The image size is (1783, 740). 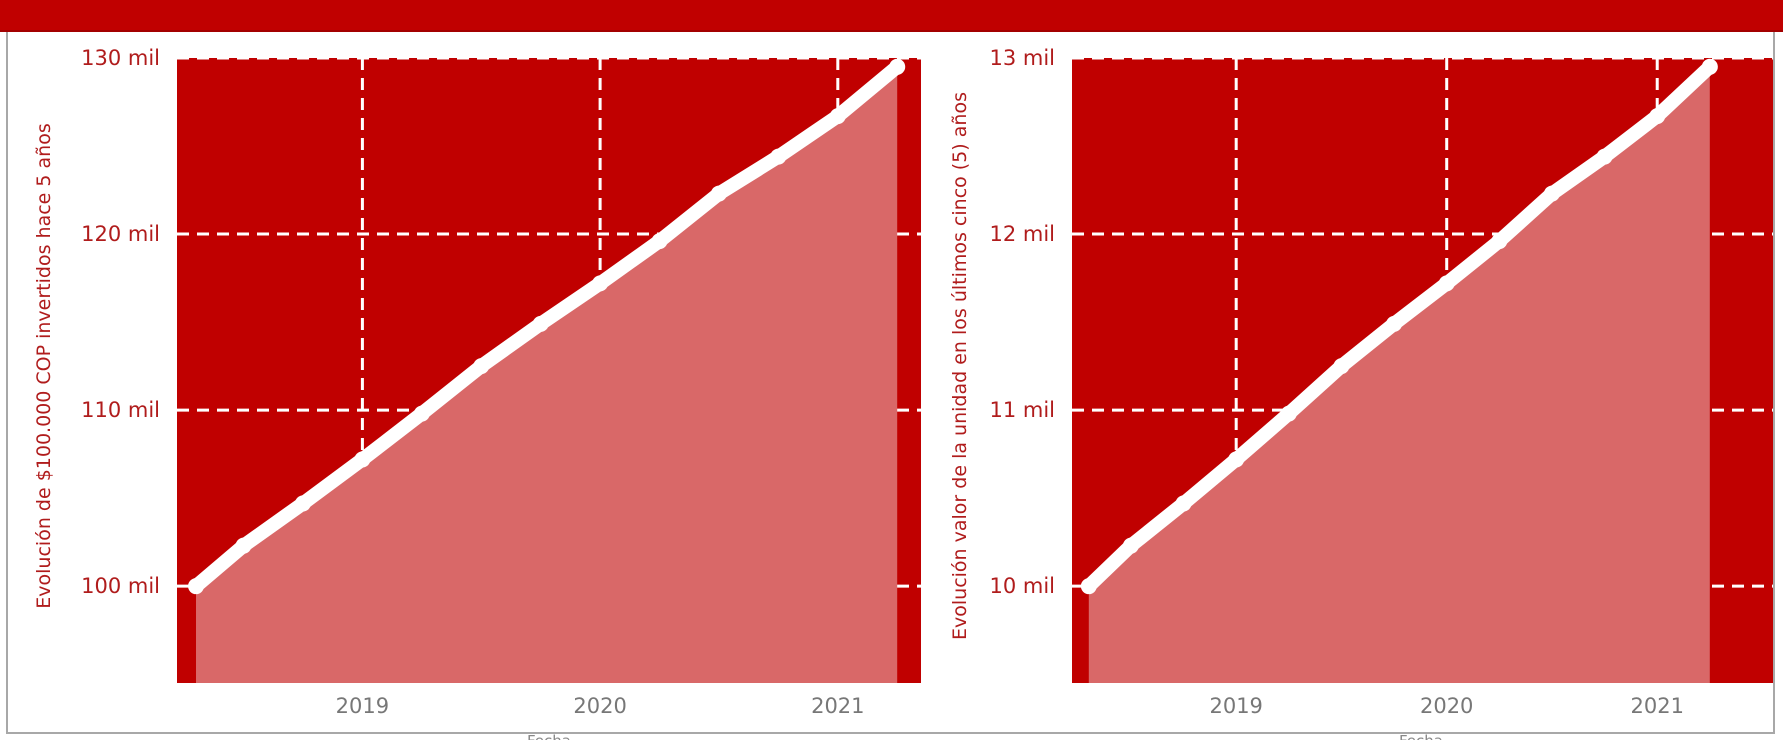 I want to click on header-bar, so click(x=891, y=16).